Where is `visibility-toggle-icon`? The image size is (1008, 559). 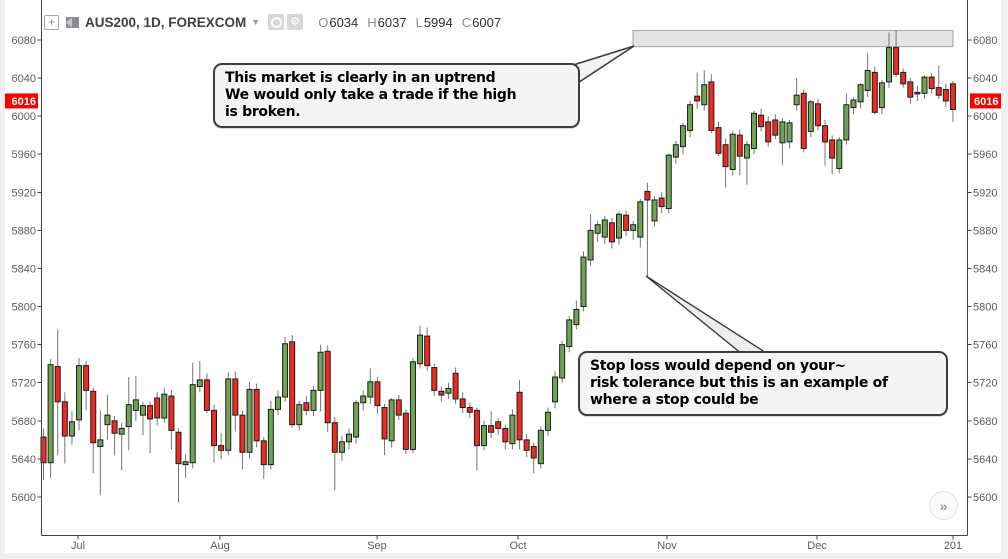 visibility-toggle-icon is located at coordinates (276, 22).